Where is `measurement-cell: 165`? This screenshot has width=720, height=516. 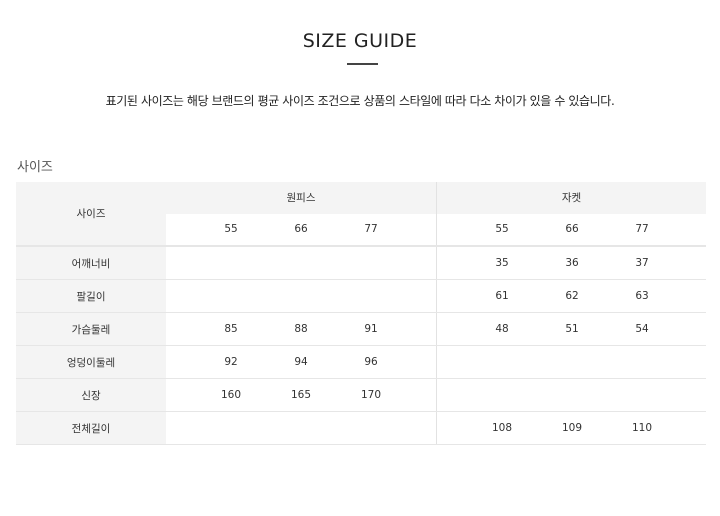 measurement-cell: 165 is located at coordinates (301, 395).